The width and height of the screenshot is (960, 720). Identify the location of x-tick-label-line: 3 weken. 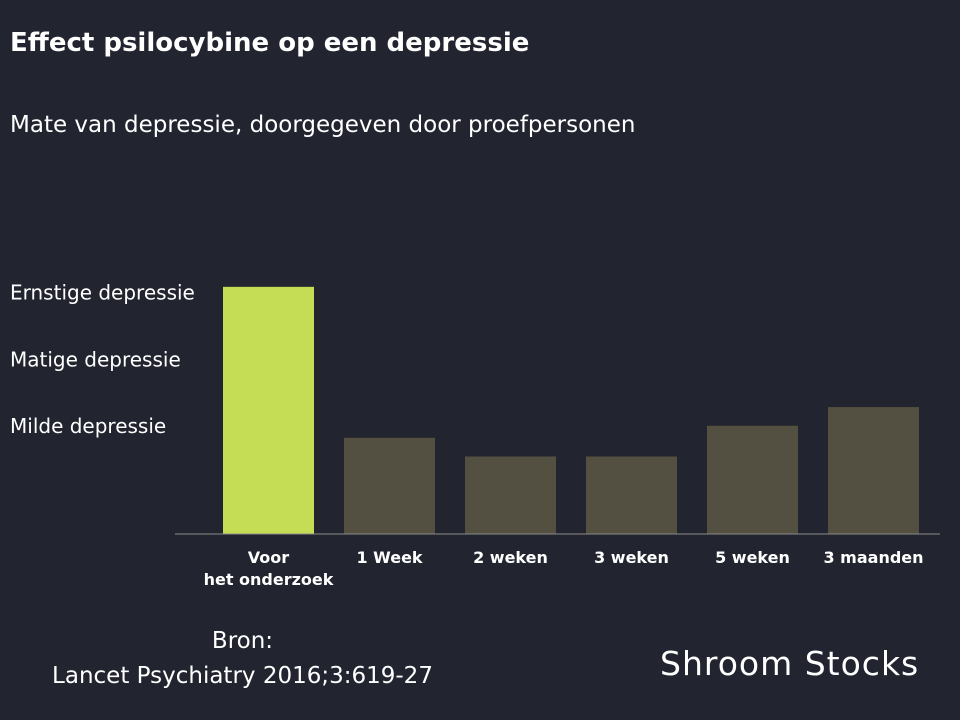
(631, 557).